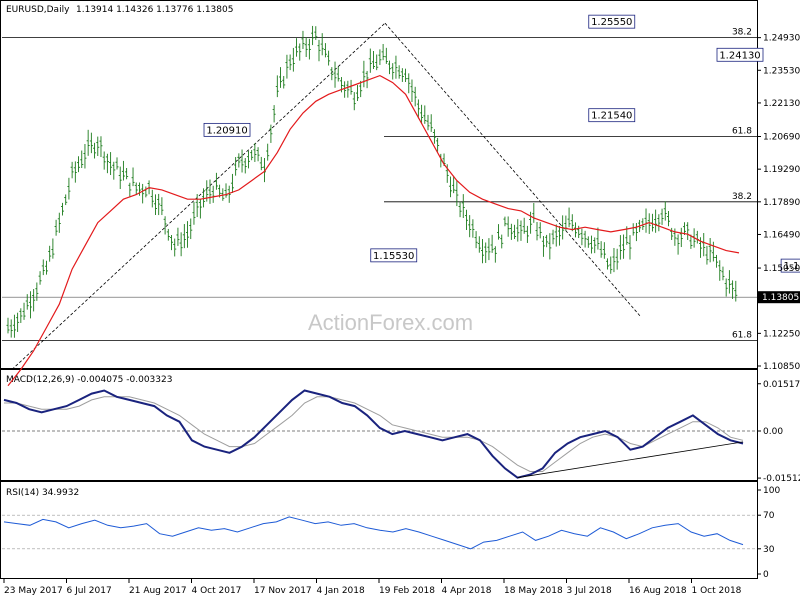 The image size is (800, 600). What do you see at coordinates (33, 591) in the screenshot?
I see `x-tick-label-0: 23 May 2017` at bounding box center [33, 591].